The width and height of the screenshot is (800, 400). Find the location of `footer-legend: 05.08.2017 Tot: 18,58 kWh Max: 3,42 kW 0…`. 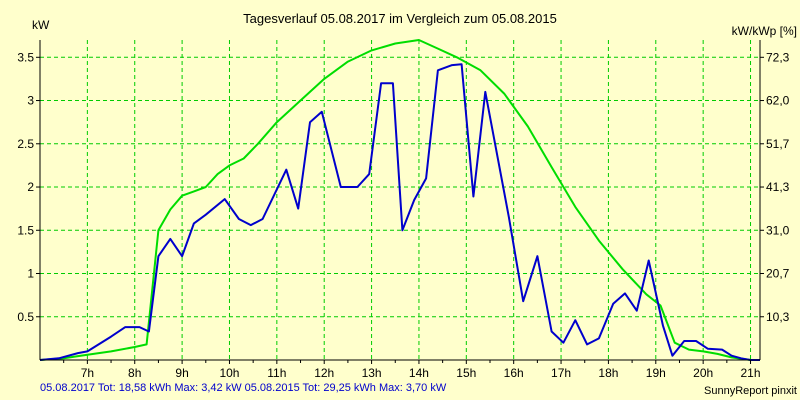

footer-legend: 05.08.2017 Tot: 18,58 kWh Max: 3,42 kW 0… is located at coordinates (243, 388).